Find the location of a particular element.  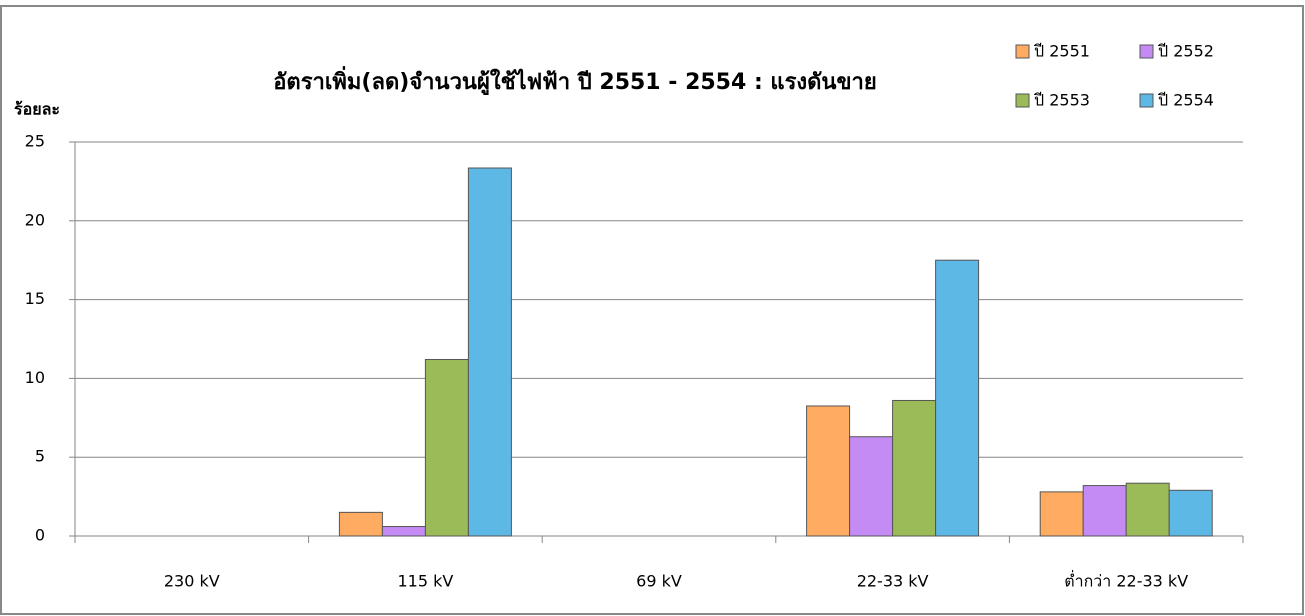

y-tick-label: 20 is located at coordinates (35, 219).